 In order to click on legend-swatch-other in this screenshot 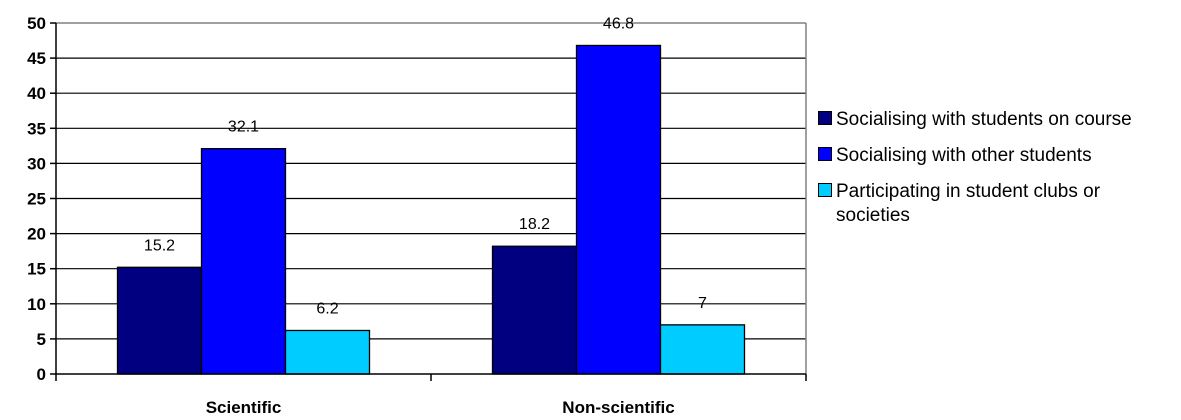, I will do `click(825, 154)`.